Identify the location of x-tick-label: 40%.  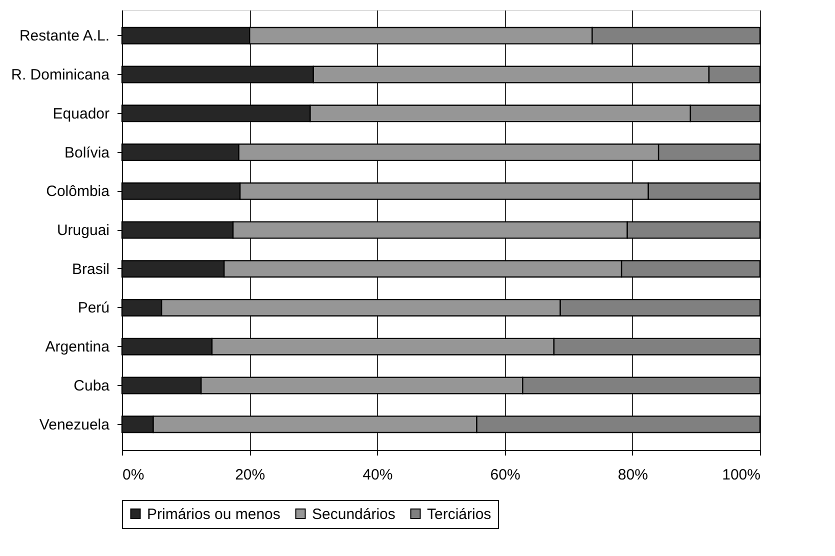
(377, 475).